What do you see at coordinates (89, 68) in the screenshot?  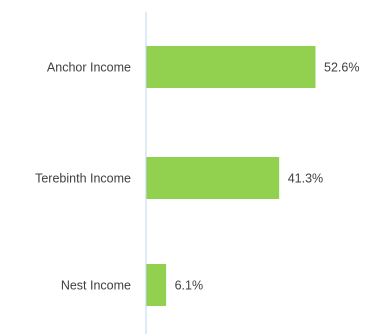 I see `category-label-anchor-income: Anchor Income` at bounding box center [89, 68].